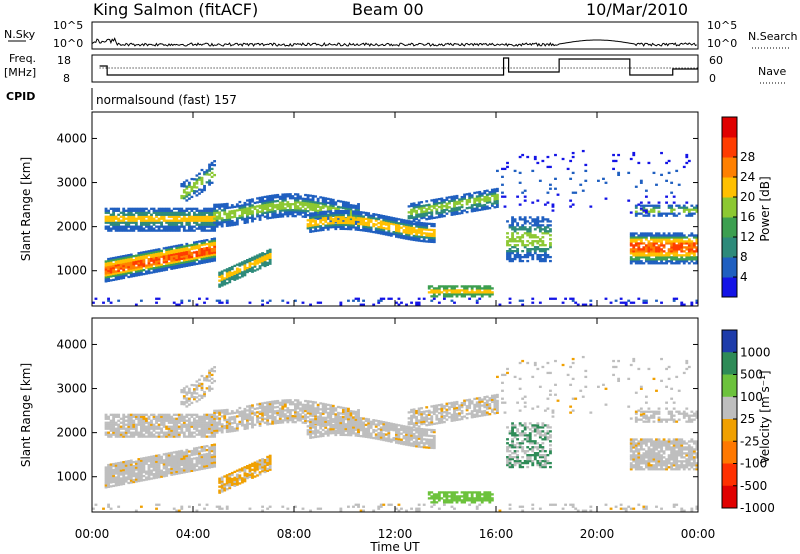 The height and width of the screenshot is (554, 800). I want to click on nsky-tick-bottom: 10^0, so click(68, 43).